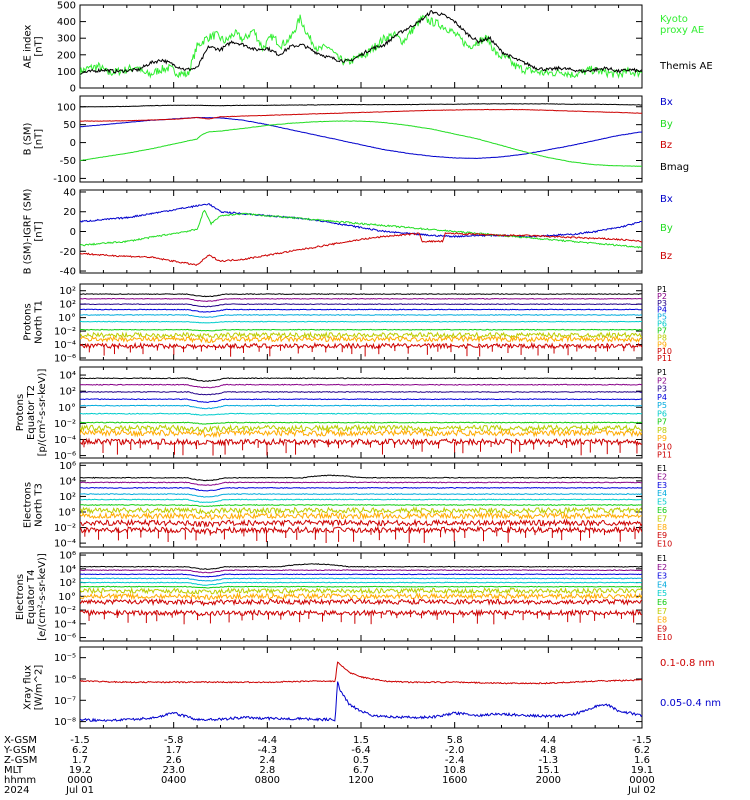 The image size is (750, 800). I want to click on x-row-label: Z-GSM, so click(20, 760).